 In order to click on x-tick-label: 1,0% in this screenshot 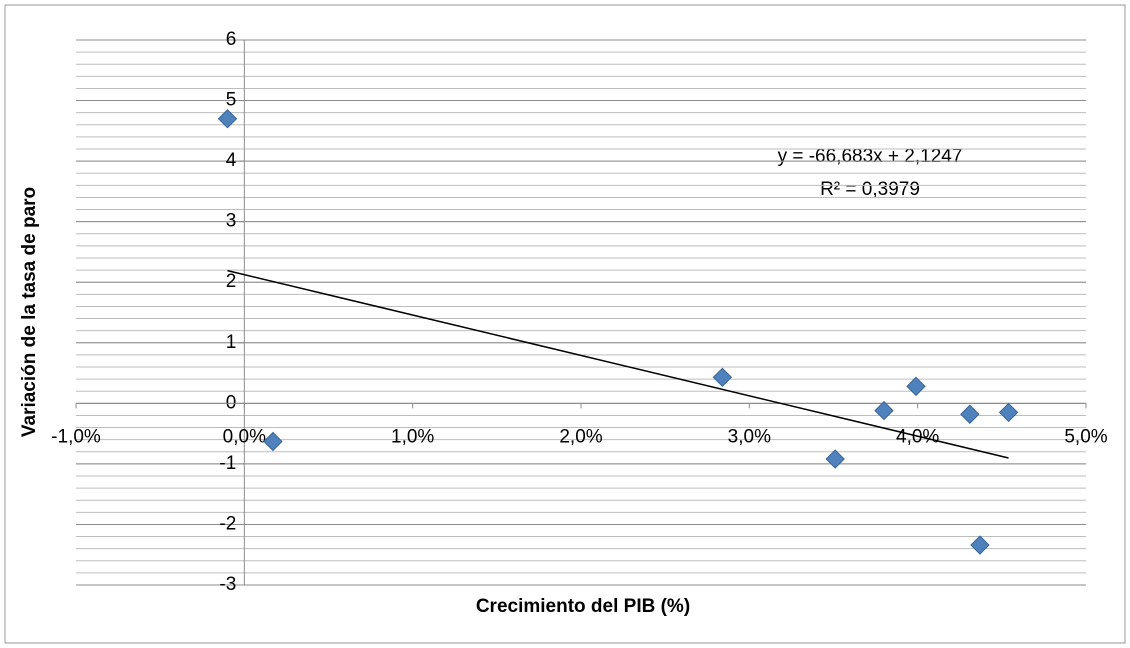, I will do `click(412, 436)`.